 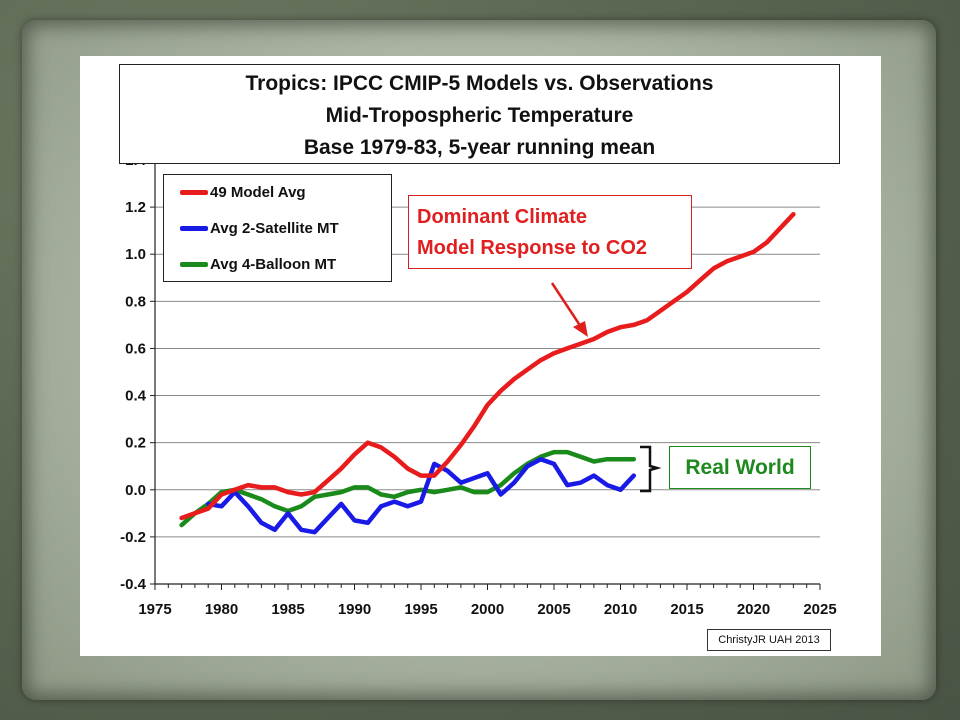 I want to click on model-arrow-head, so click(x=580, y=329).